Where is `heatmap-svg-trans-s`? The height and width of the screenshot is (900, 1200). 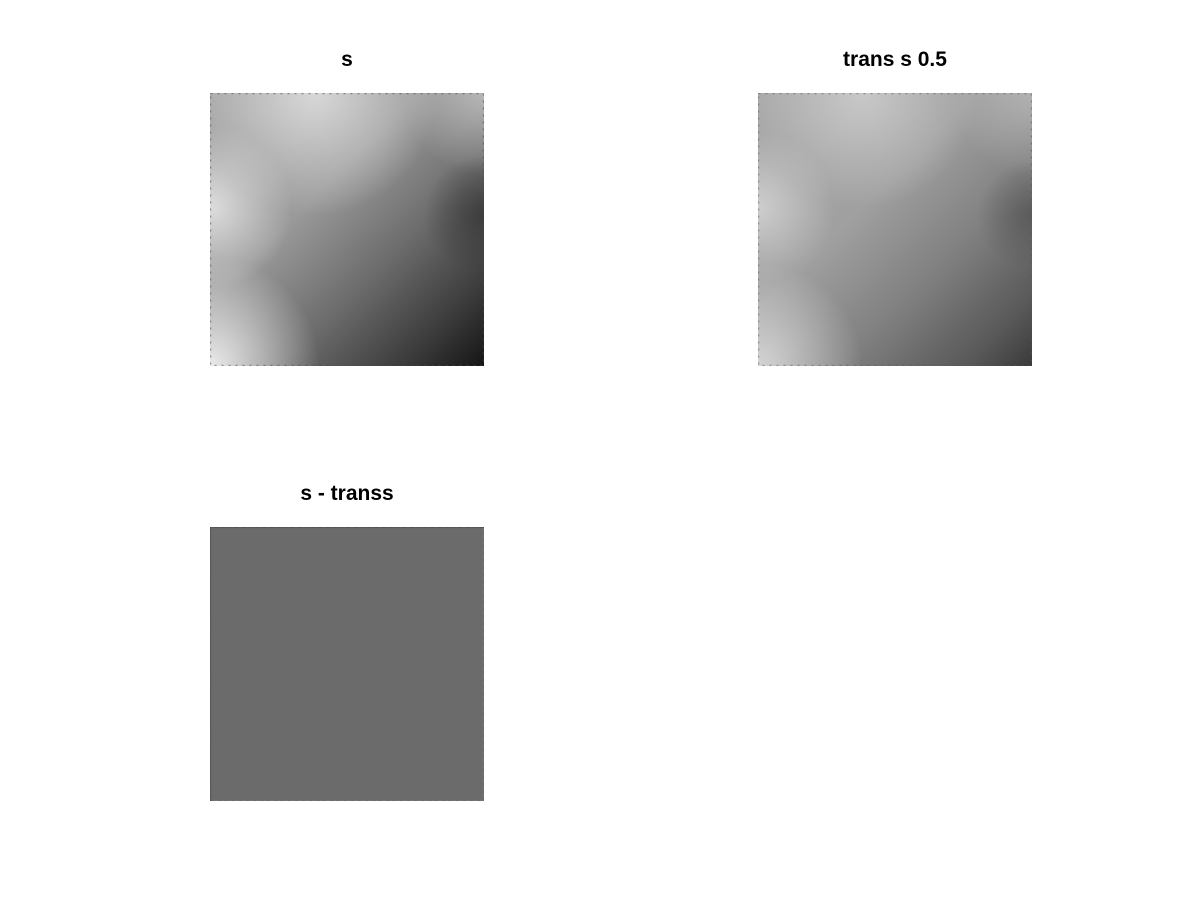
heatmap-svg-trans-s is located at coordinates (895, 229).